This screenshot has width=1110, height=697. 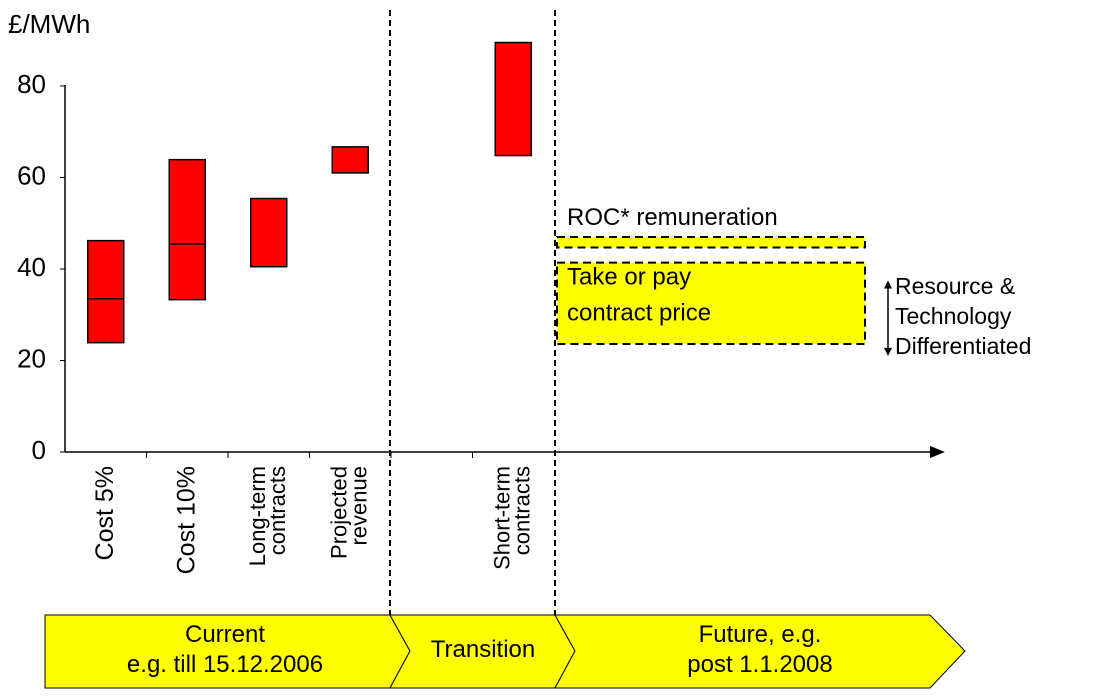 I want to click on label-line: post 1.1.2008, so click(x=759, y=664).